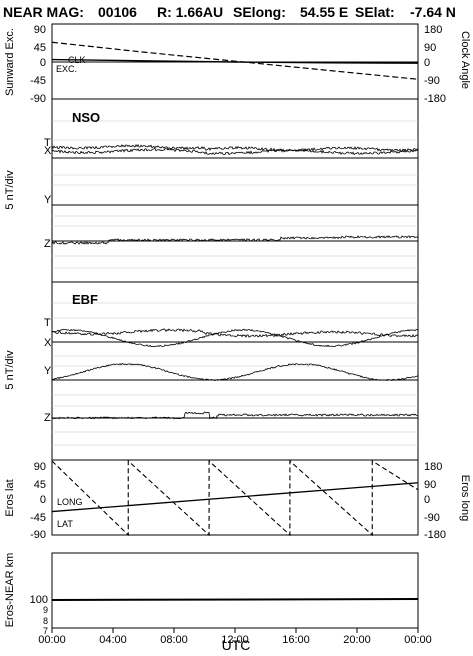  Describe the element at coordinates (65, 524) in the screenshot. I see `eros-series-label-lat: LAT` at that location.